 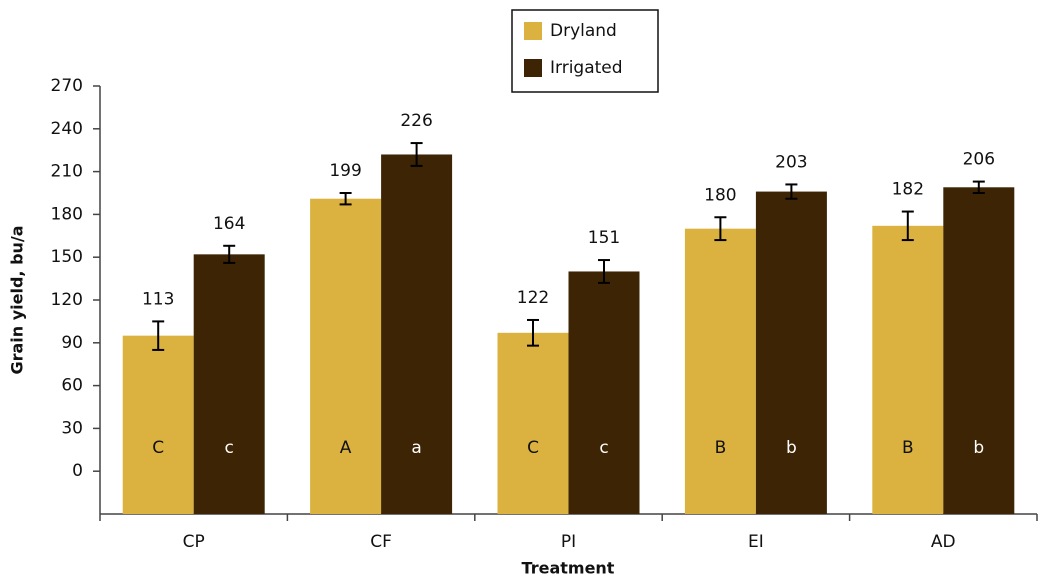 What do you see at coordinates (583, 31) in the screenshot?
I see `legend-label: Dryland` at bounding box center [583, 31].